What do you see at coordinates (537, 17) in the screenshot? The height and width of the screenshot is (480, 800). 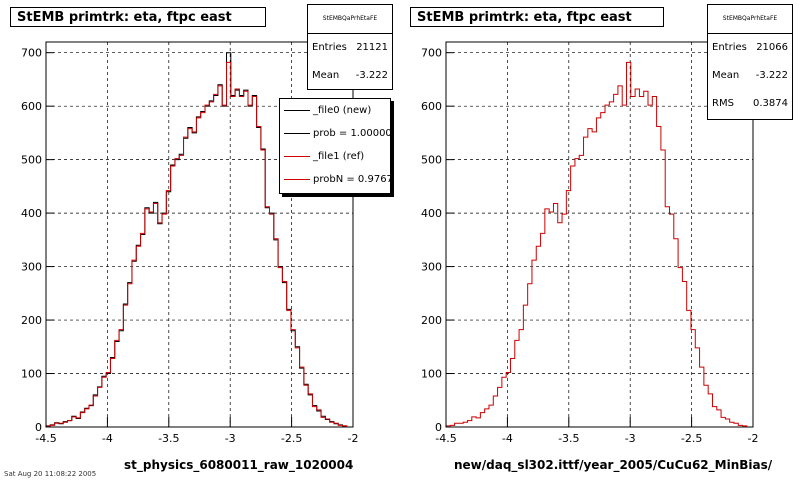 I see `right-chart-title: StEMB primtrk: eta, ftpc east` at bounding box center [537, 17].